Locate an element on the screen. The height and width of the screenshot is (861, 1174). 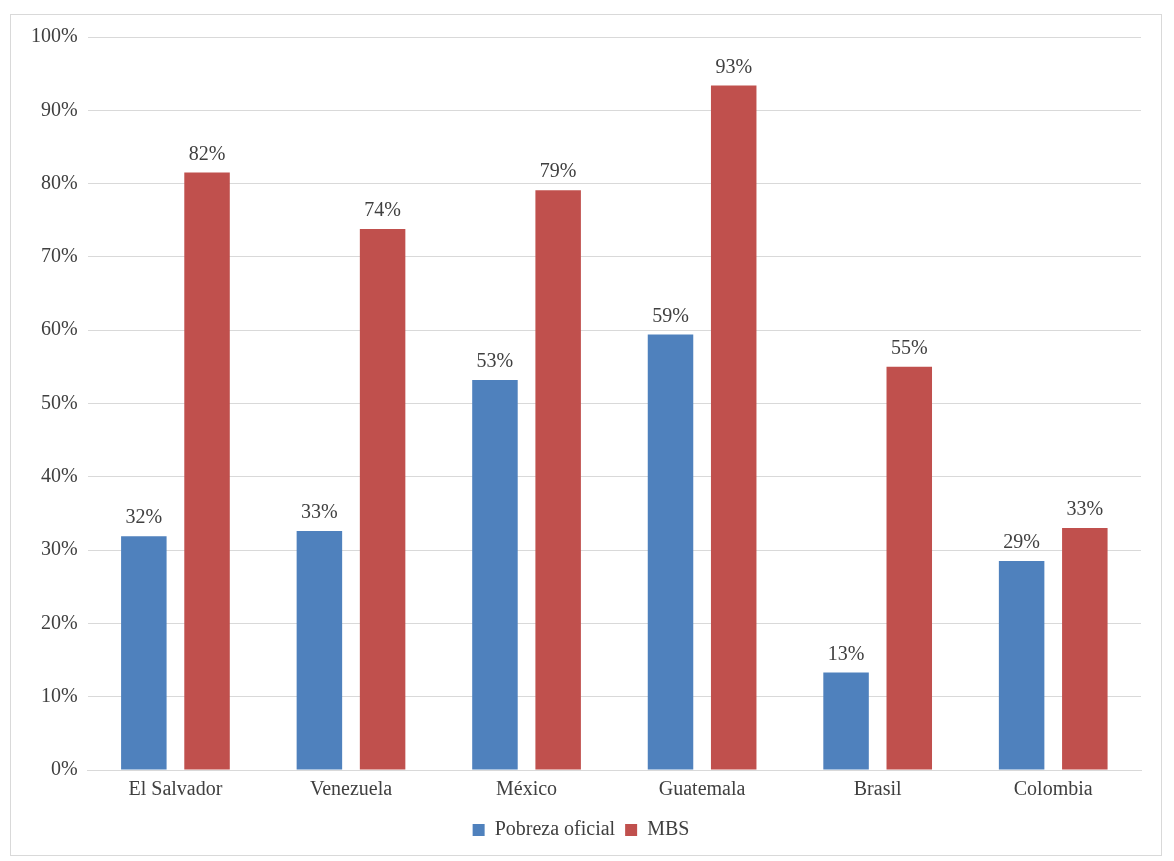
y-tick-label: 50% is located at coordinates (59, 401).